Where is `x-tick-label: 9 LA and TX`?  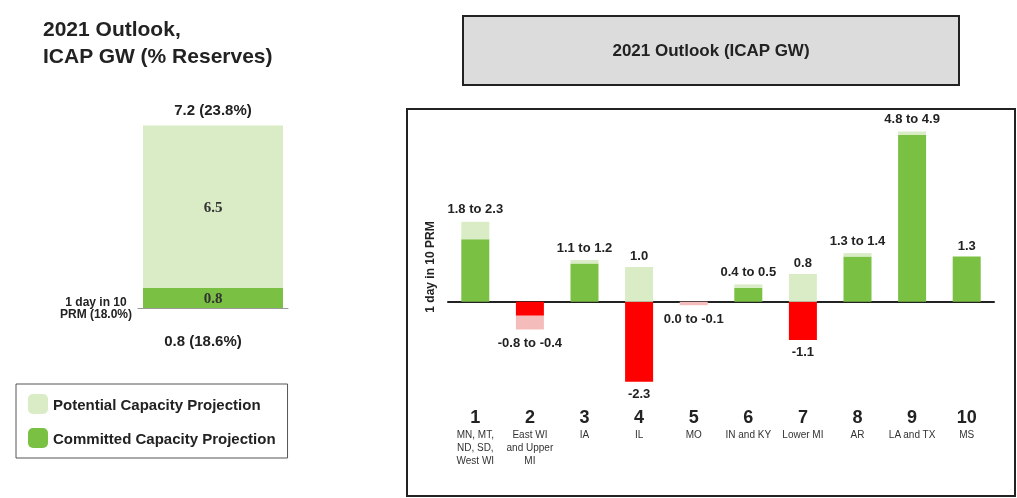
x-tick-label: 9 LA and TX is located at coordinates (912, 423).